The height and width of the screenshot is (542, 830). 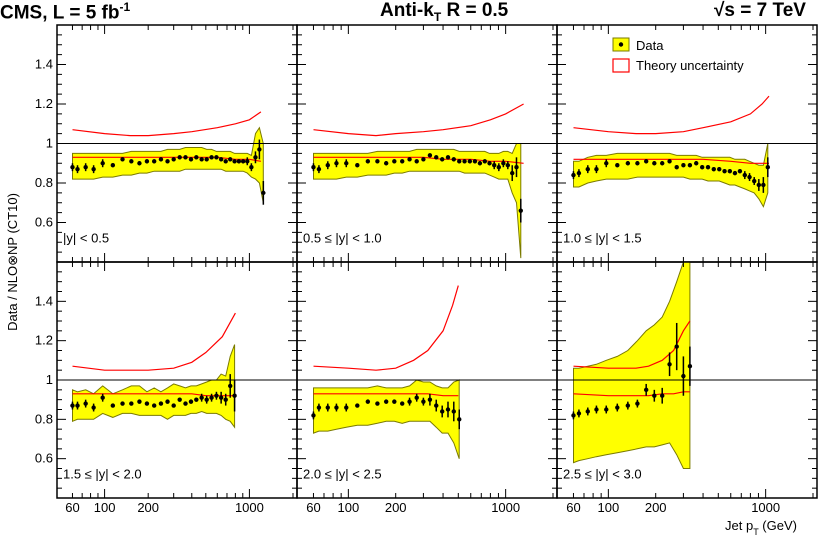 What do you see at coordinates (671, 115) in the screenshot?
I see `theory-upper-curve` at bounding box center [671, 115].